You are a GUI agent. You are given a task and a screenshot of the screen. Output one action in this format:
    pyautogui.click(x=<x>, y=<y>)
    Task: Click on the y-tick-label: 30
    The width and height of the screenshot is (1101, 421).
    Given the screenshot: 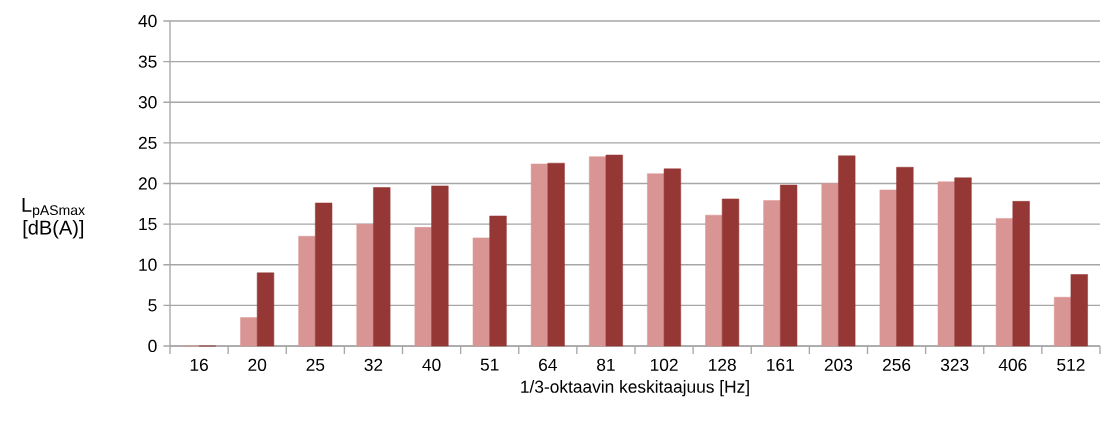 What is the action you would take?
    pyautogui.click(x=147, y=102)
    